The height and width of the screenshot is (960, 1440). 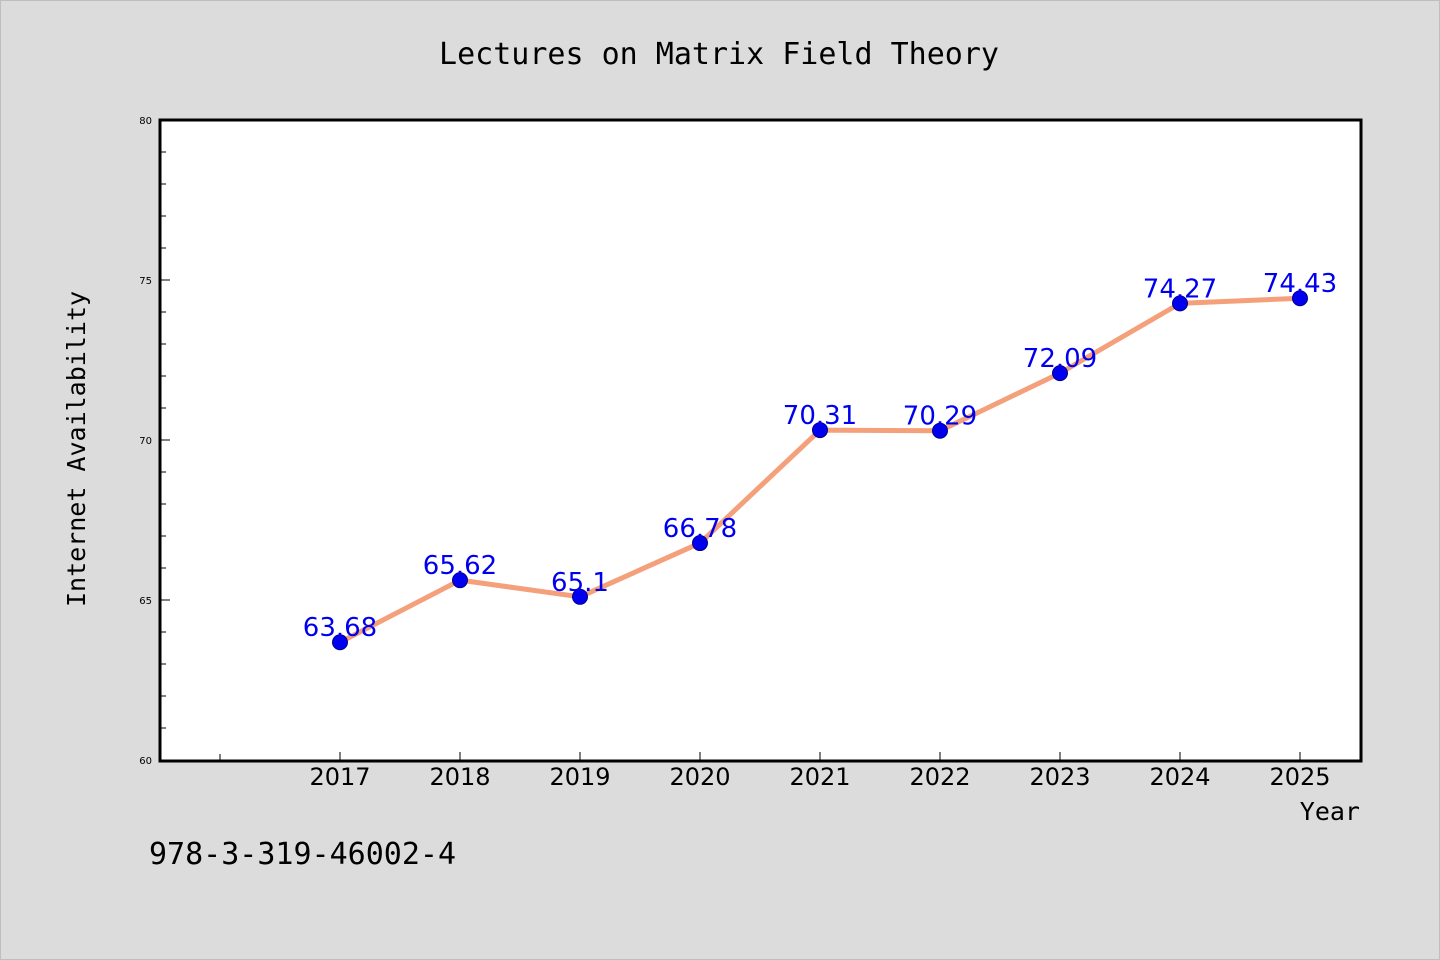 I want to click on data-label: 66.78, so click(x=700, y=529).